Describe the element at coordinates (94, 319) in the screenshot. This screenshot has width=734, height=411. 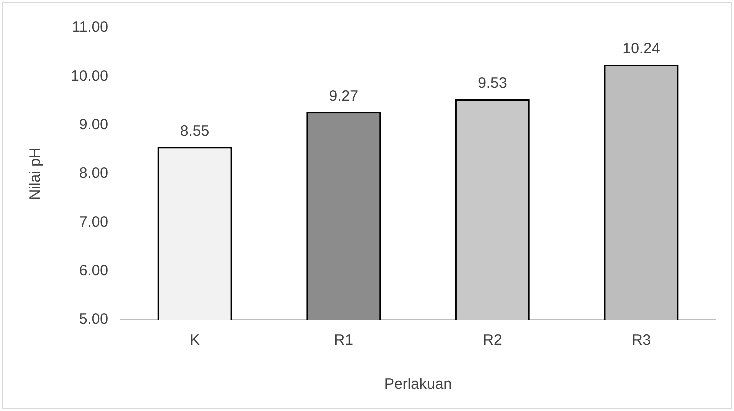
I see `y-tick-label: 5.00` at that location.